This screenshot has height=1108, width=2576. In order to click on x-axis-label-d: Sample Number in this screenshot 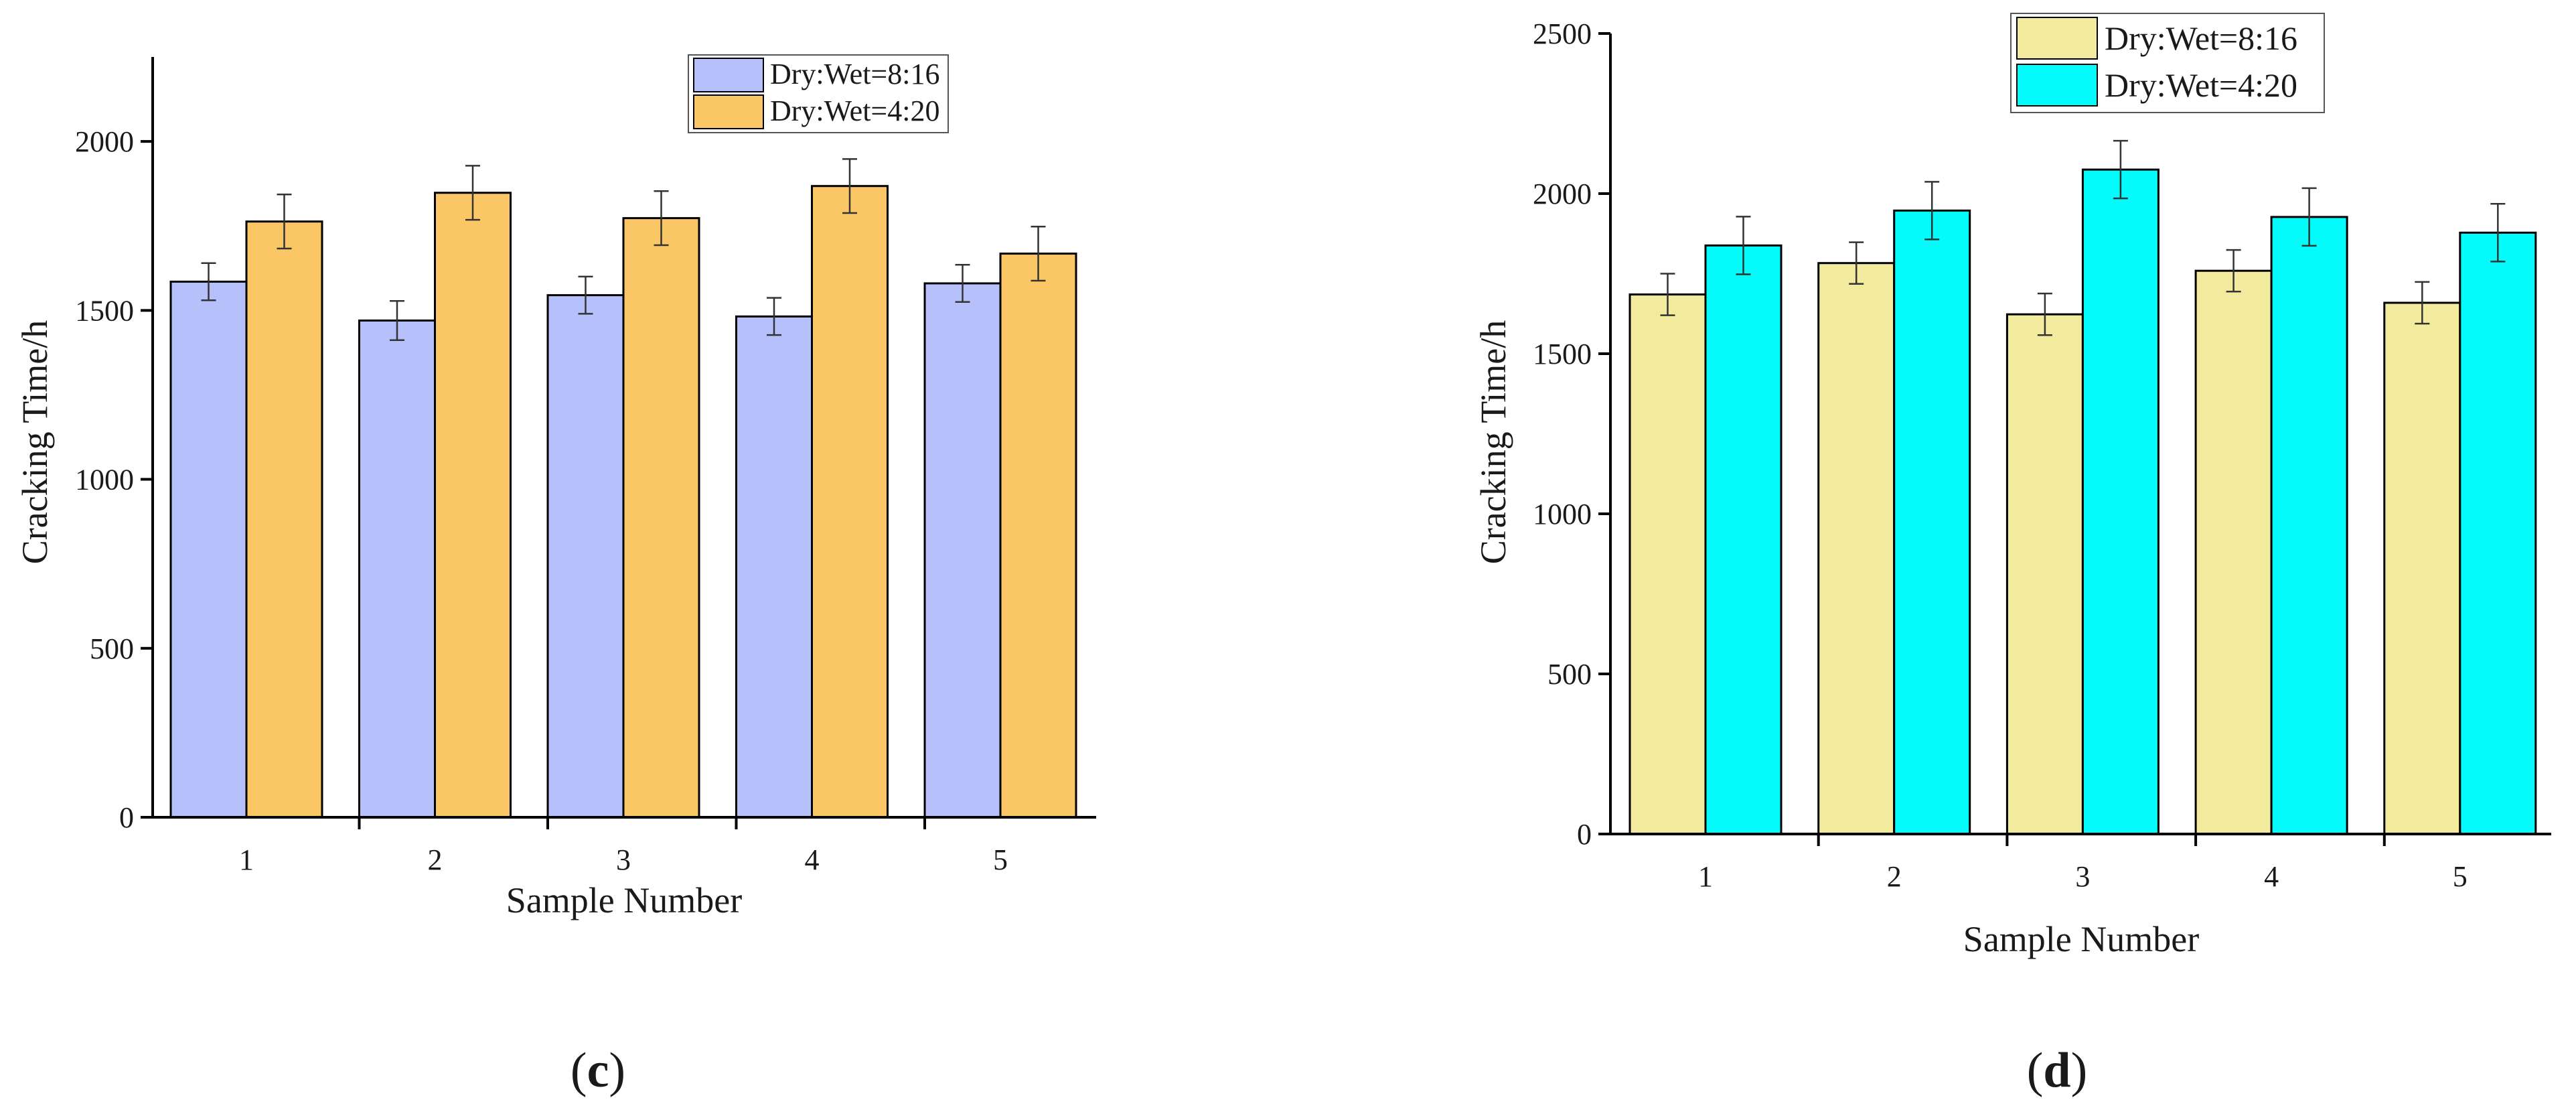, I will do `click(2081, 939)`.